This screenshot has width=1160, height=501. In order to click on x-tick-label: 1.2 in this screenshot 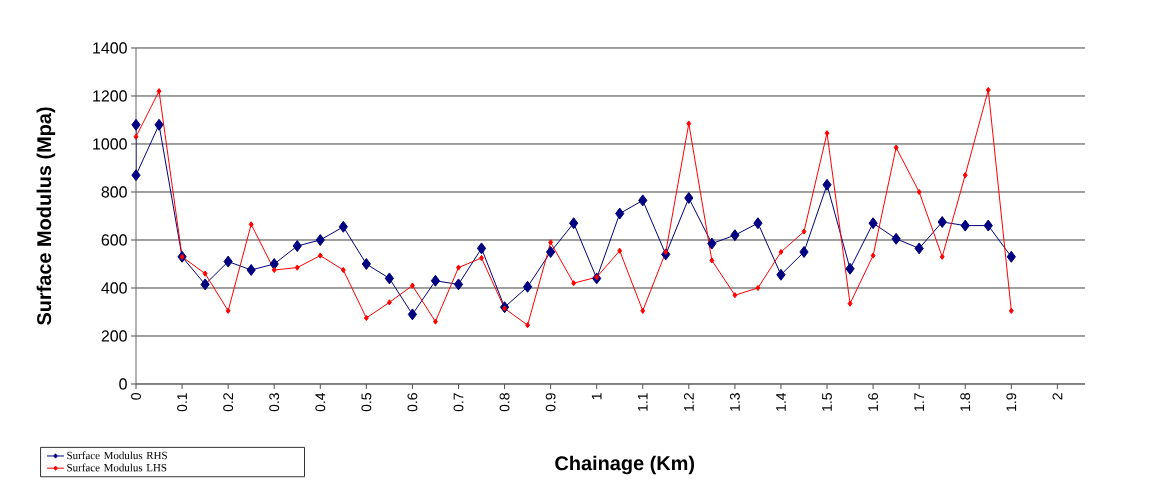, I will do `click(688, 402)`.